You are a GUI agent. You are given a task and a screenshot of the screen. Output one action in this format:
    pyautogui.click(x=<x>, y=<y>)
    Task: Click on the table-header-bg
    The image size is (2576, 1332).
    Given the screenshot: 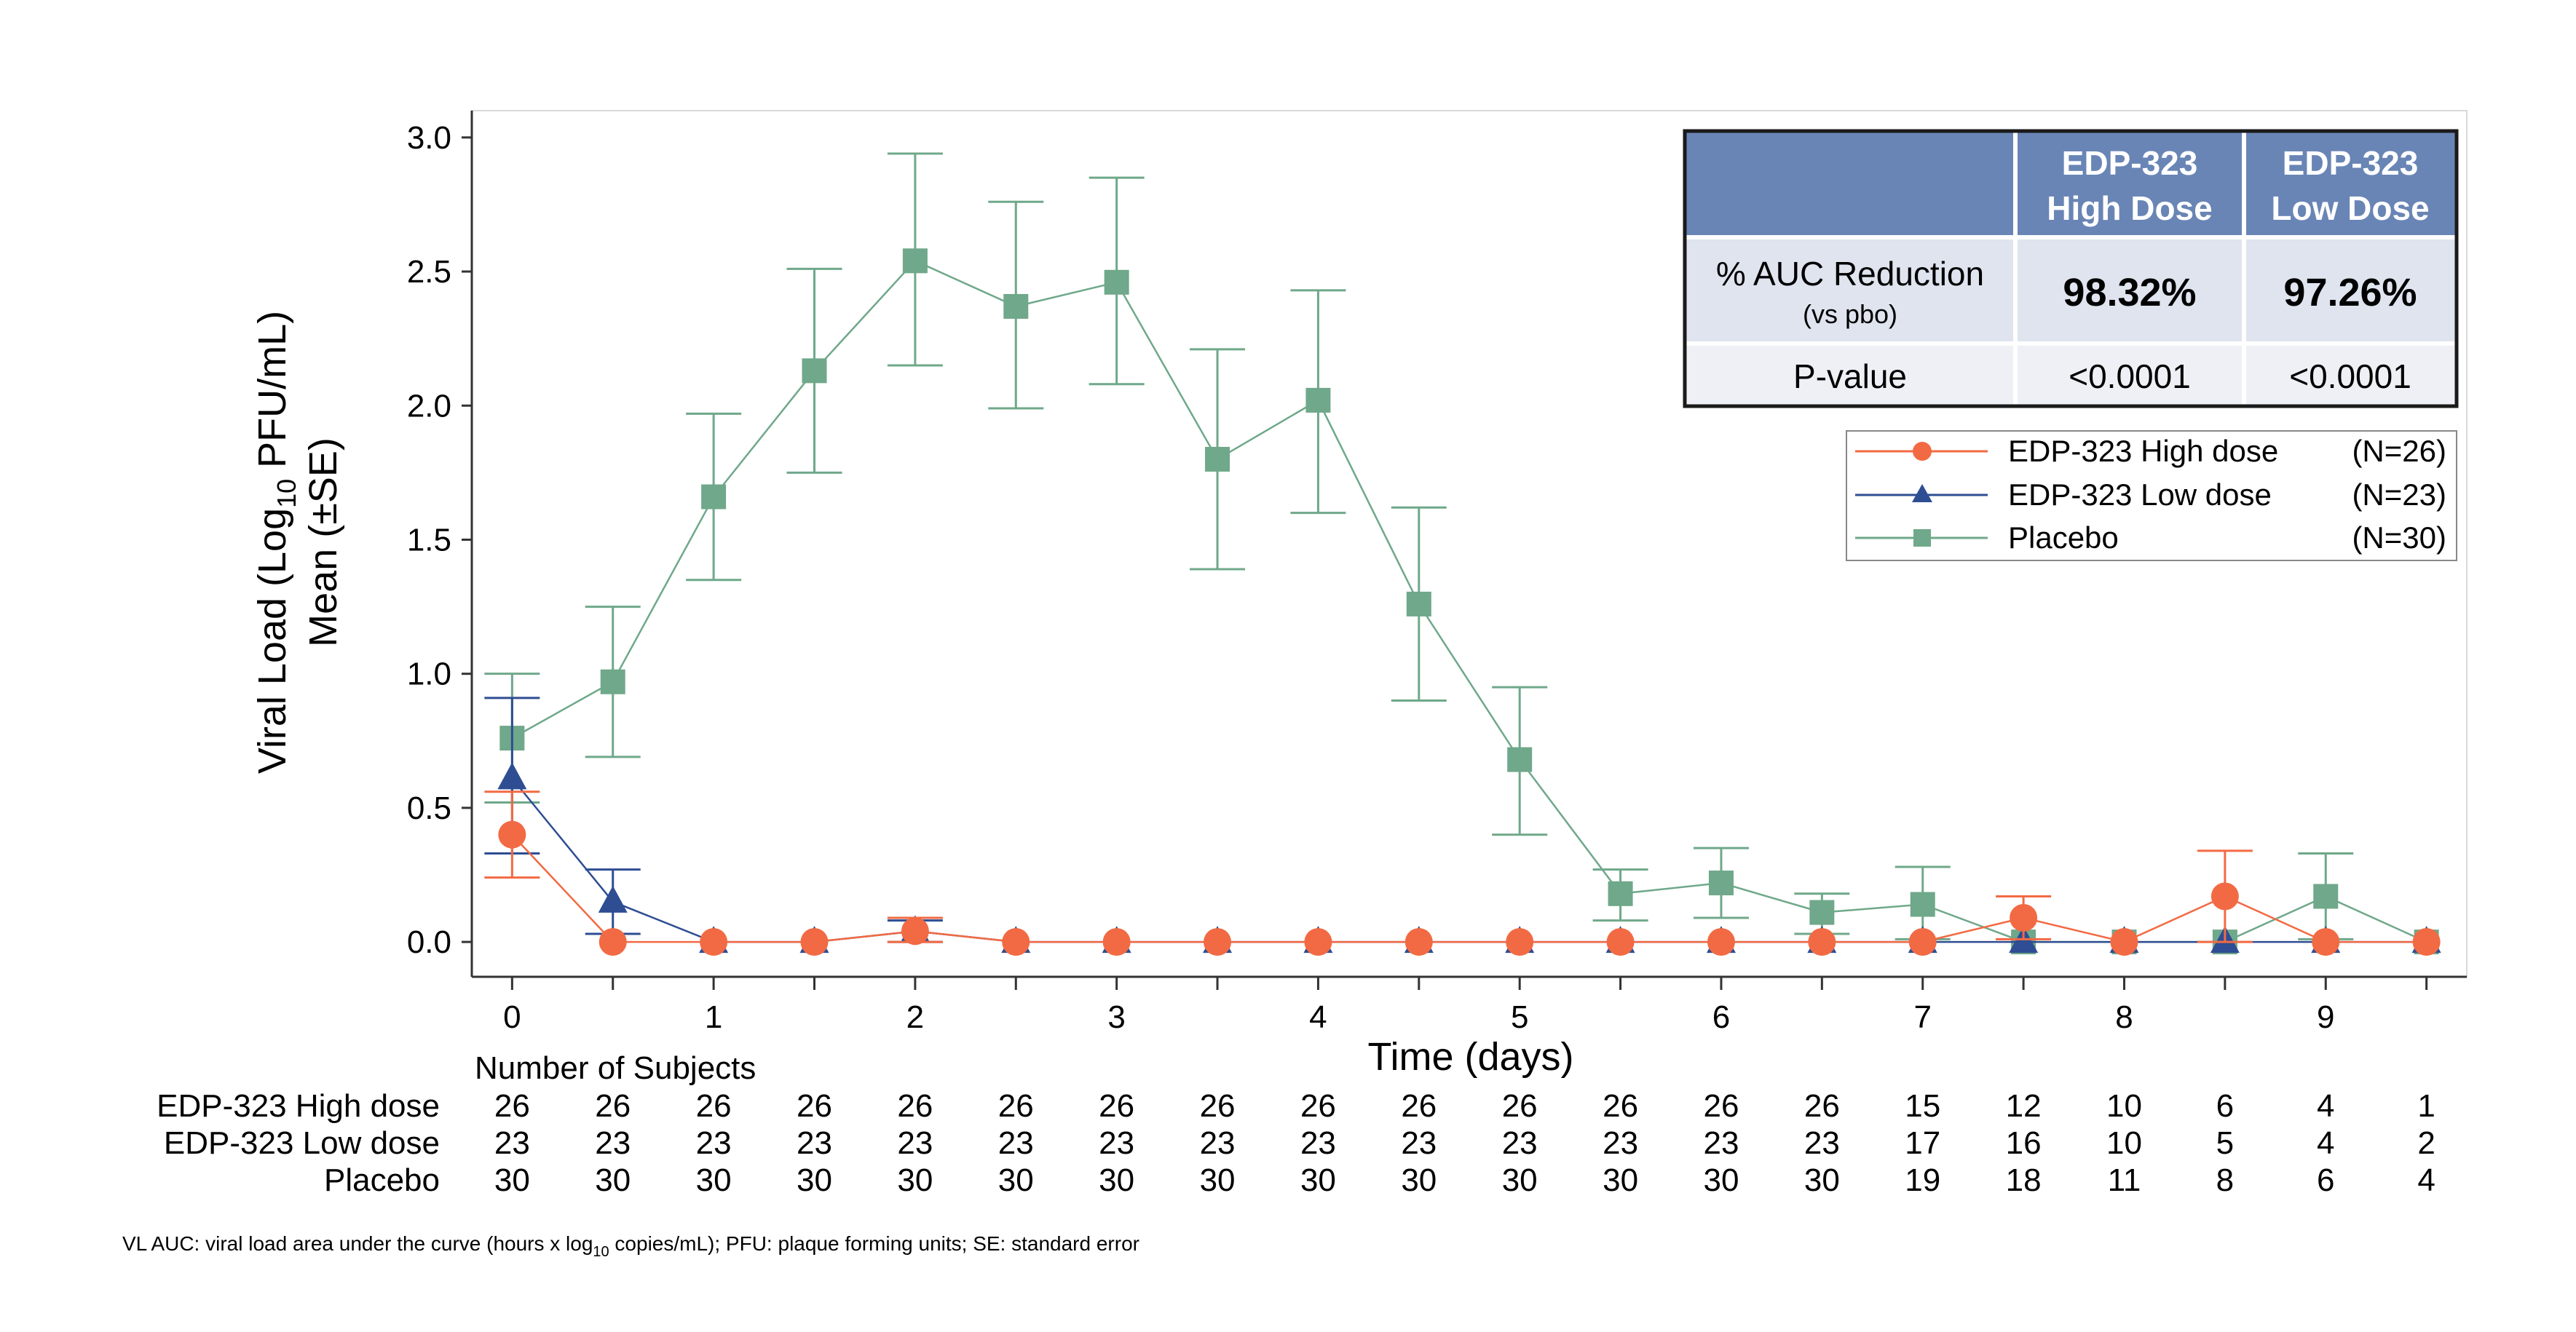 What is the action you would take?
    pyautogui.click(x=2071, y=183)
    